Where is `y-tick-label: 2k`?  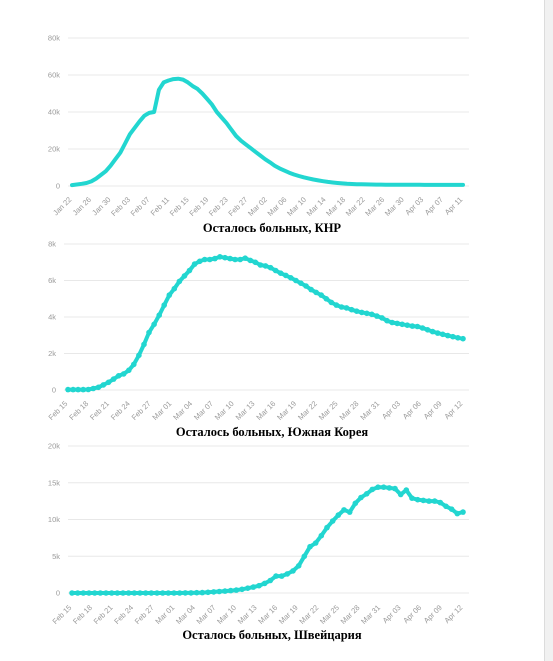
y-tick-label: 2k is located at coordinates (52, 353).